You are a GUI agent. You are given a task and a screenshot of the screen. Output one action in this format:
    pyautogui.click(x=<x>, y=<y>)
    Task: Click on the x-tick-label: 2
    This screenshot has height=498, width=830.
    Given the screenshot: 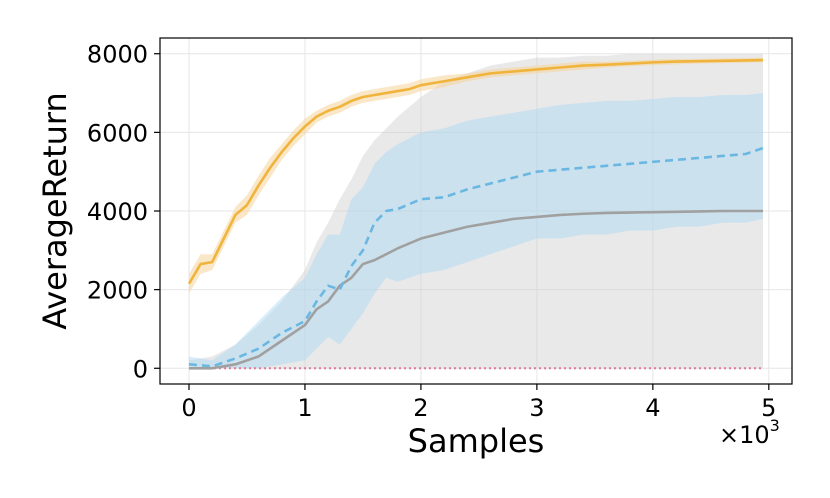 What is the action you would take?
    pyautogui.click(x=420, y=408)
    